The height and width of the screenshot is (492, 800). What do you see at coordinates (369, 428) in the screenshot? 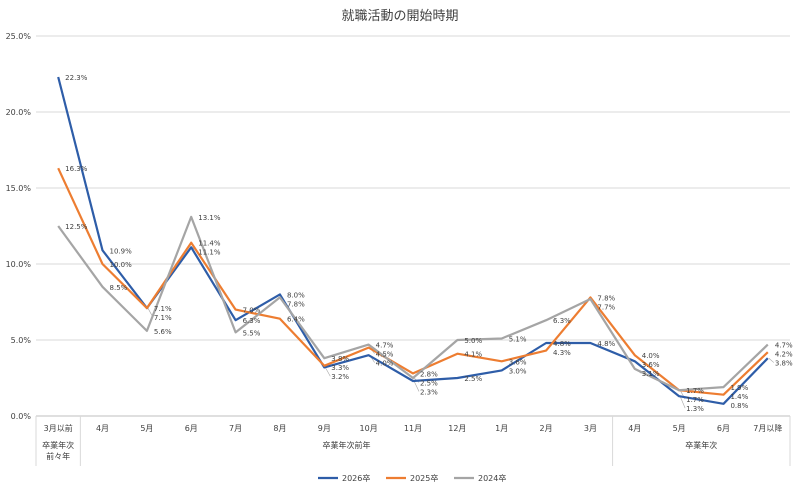
I see `x-tick-label: 10月` at bounding box center [369, 428].